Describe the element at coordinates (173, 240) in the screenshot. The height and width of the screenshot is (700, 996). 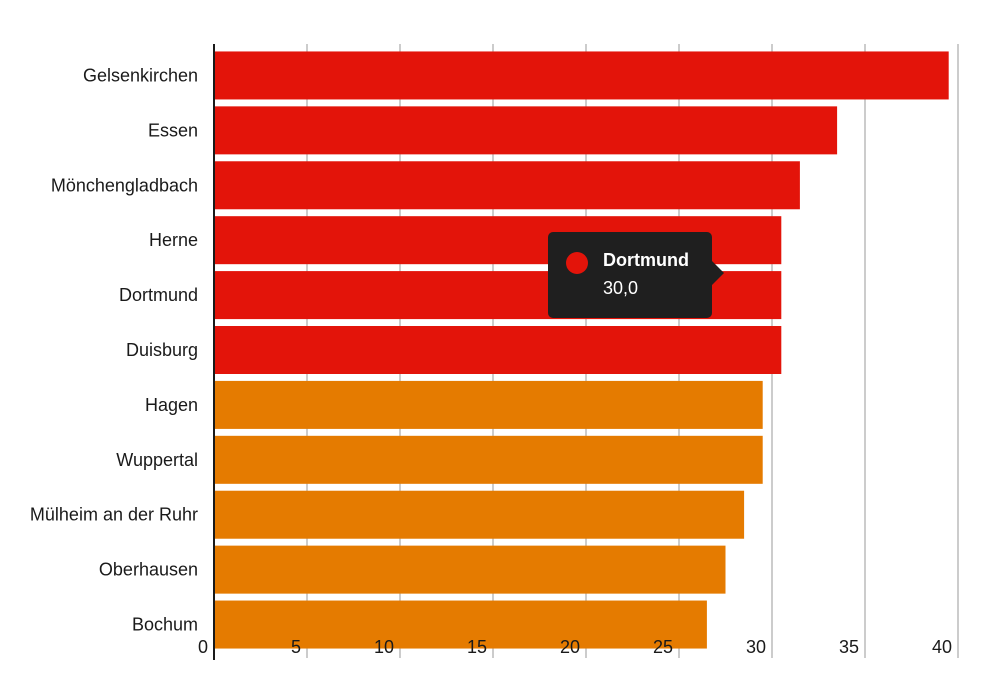
I see `category-label: Herne` at that location.